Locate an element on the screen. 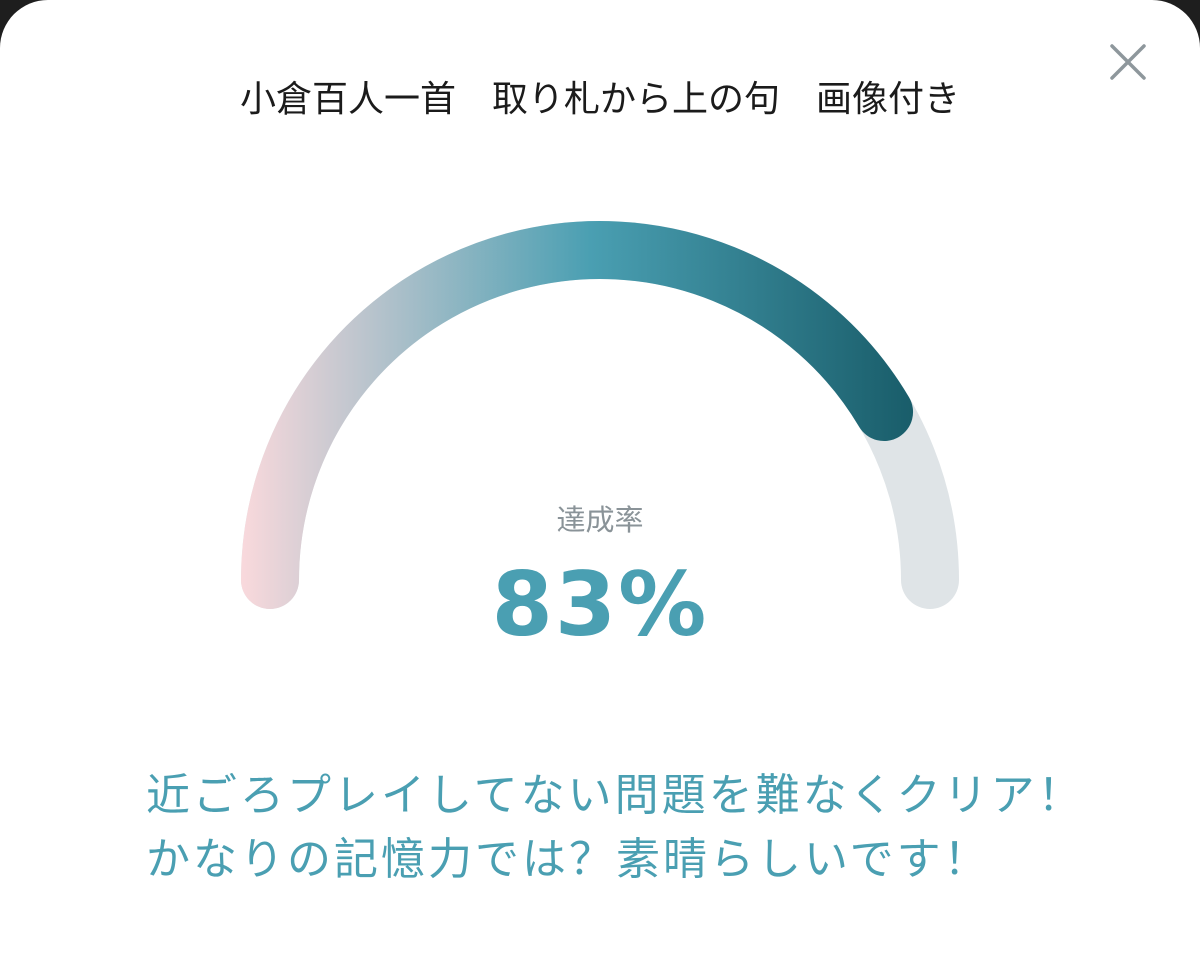 Image resolution: width=1200 pixels, height=960 pixels. dialog-title: 小倉百人一首 取り札から上の句 画像付き is located at coordinates (599, 99).